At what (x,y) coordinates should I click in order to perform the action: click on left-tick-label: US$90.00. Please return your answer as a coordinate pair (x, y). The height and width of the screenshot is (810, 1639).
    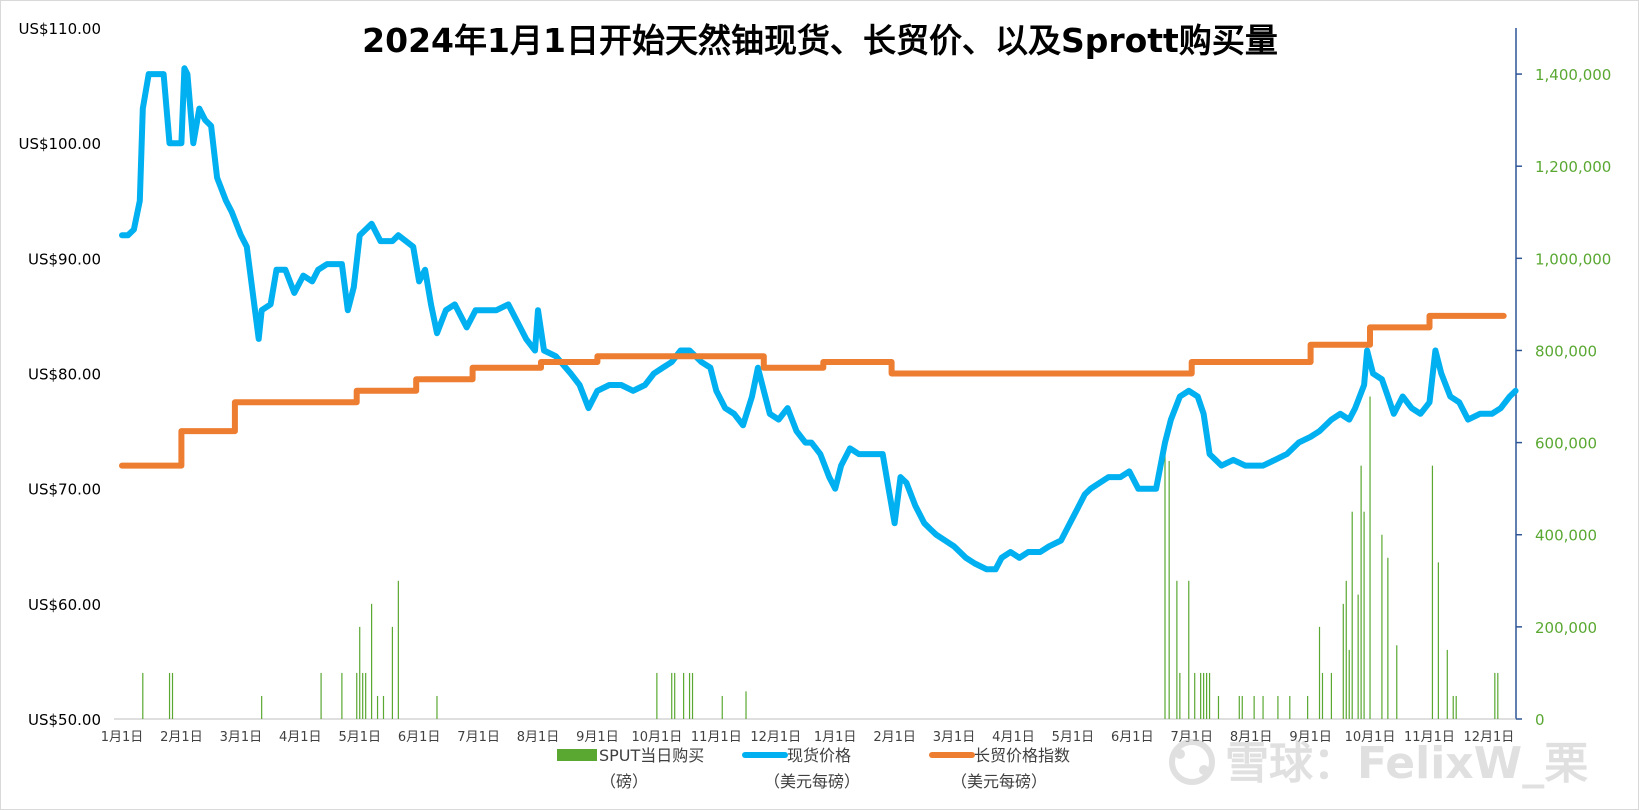
    Looking at the image, I should click on (64, 259).